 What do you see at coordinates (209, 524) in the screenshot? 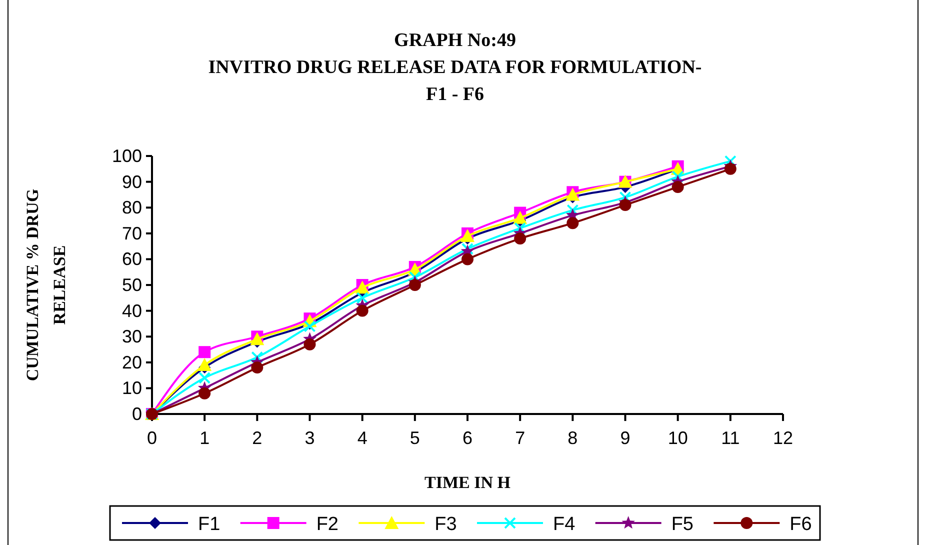
I see `legend-label: F1` at bounding box center [209, 524].